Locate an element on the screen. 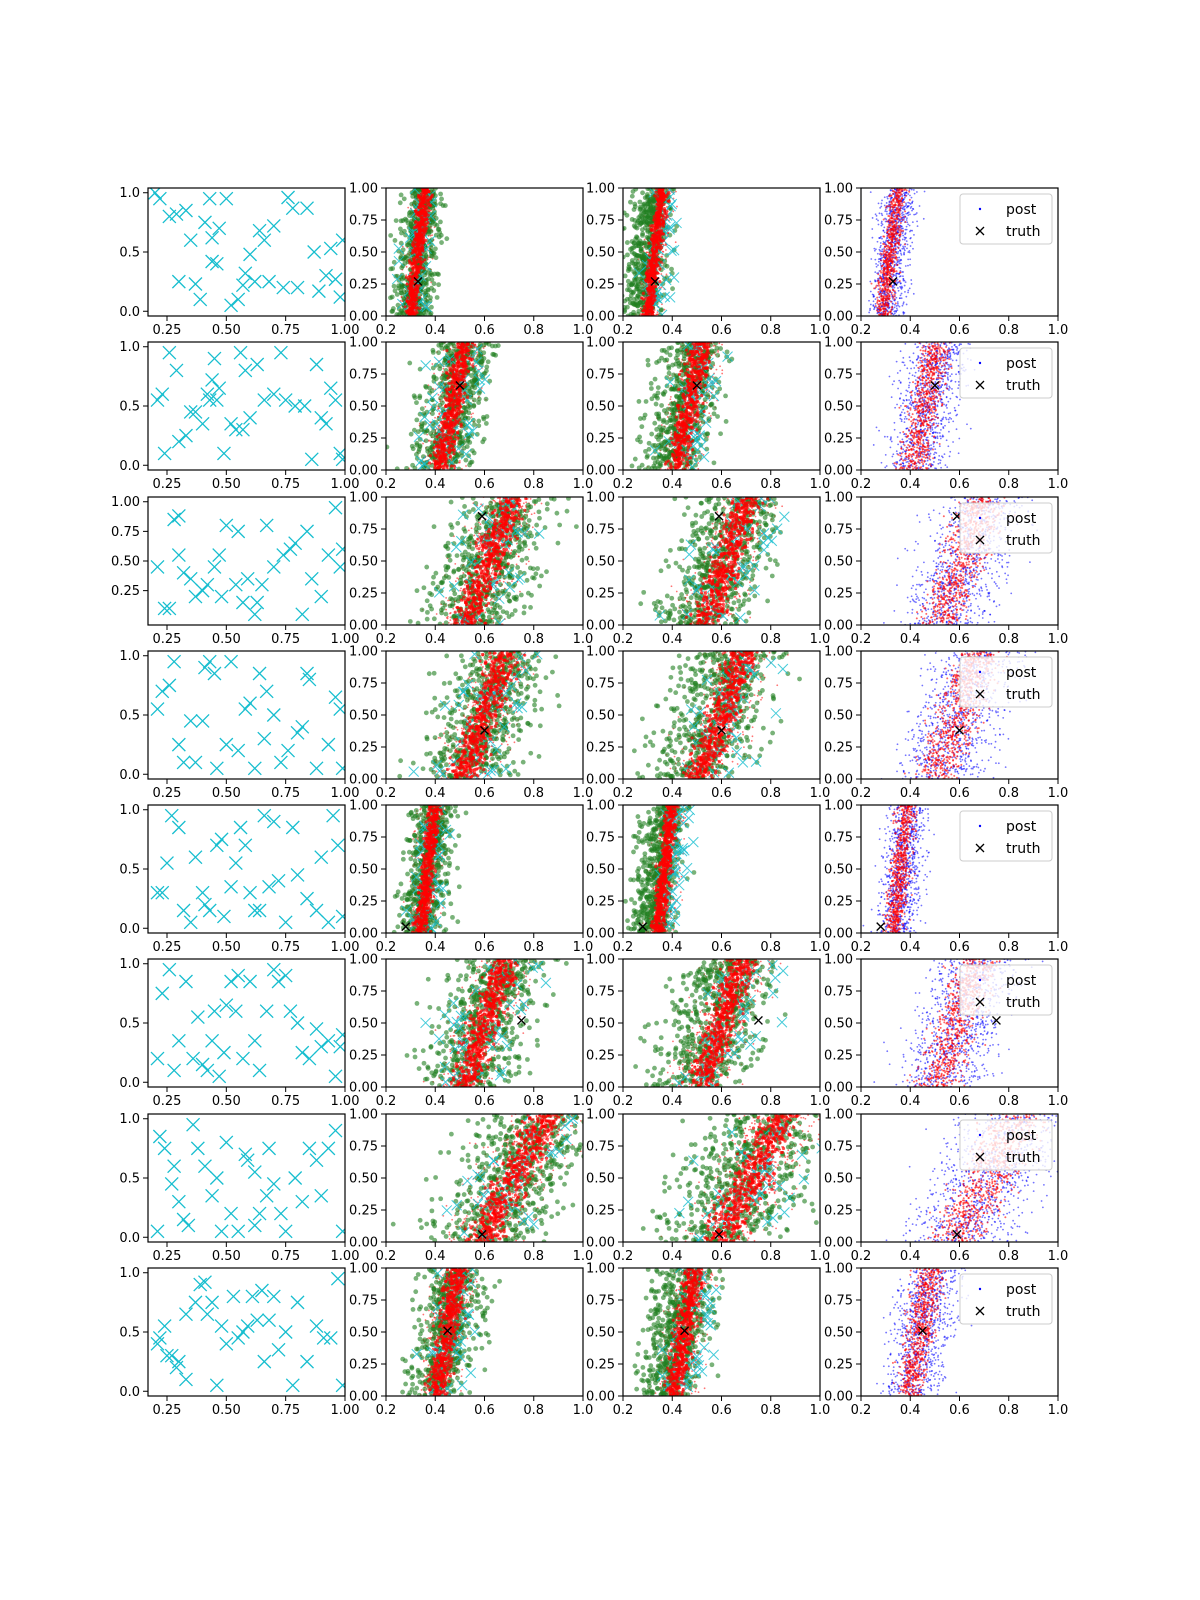  x-tick-label: 0.75 is located at coordinates (285, 330).